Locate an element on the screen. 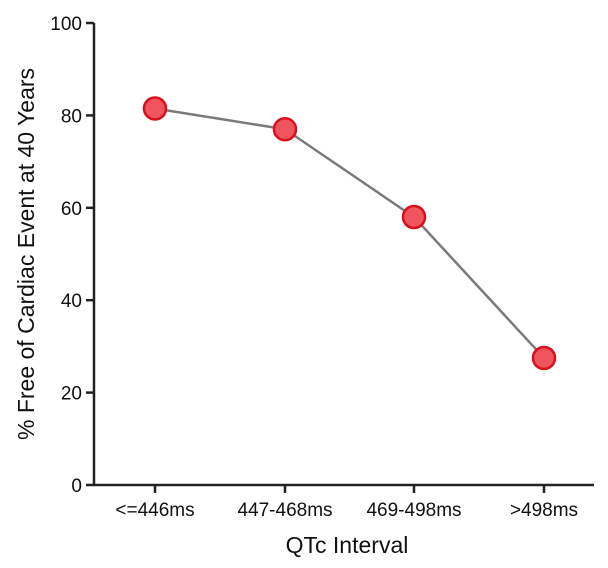  y-tick-label: 80 is located at coordinates (71, 116).